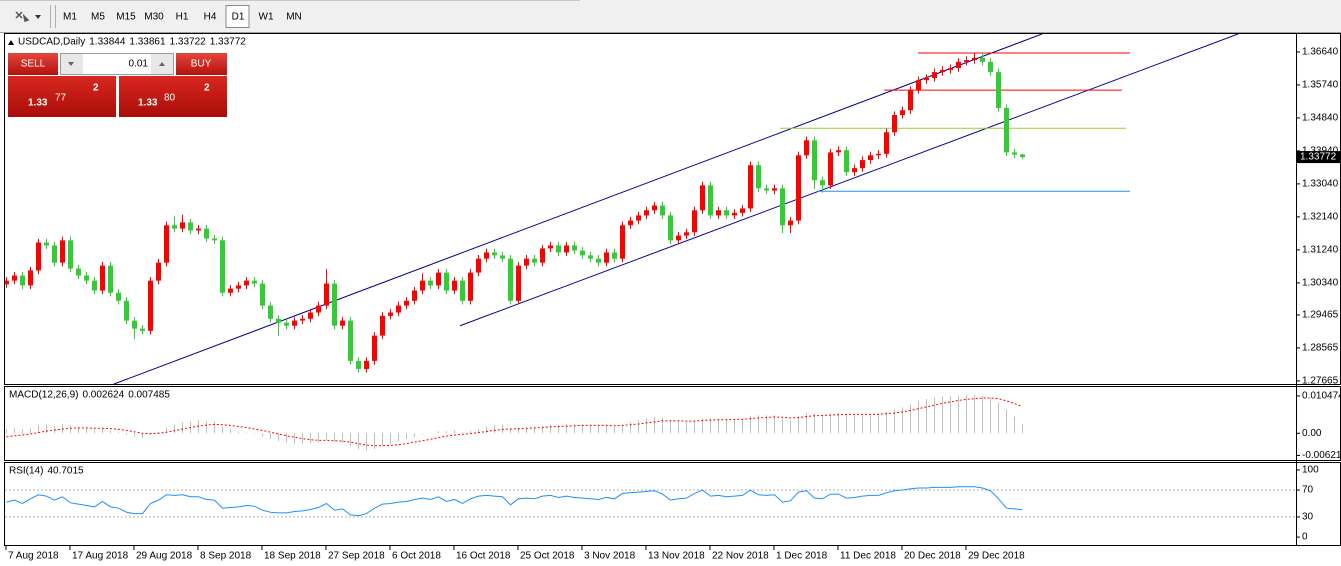  Describe the element at coordinates (802, 556) in the screenshot. I see `x-tick-label: 1 Dec 2018` at that location.